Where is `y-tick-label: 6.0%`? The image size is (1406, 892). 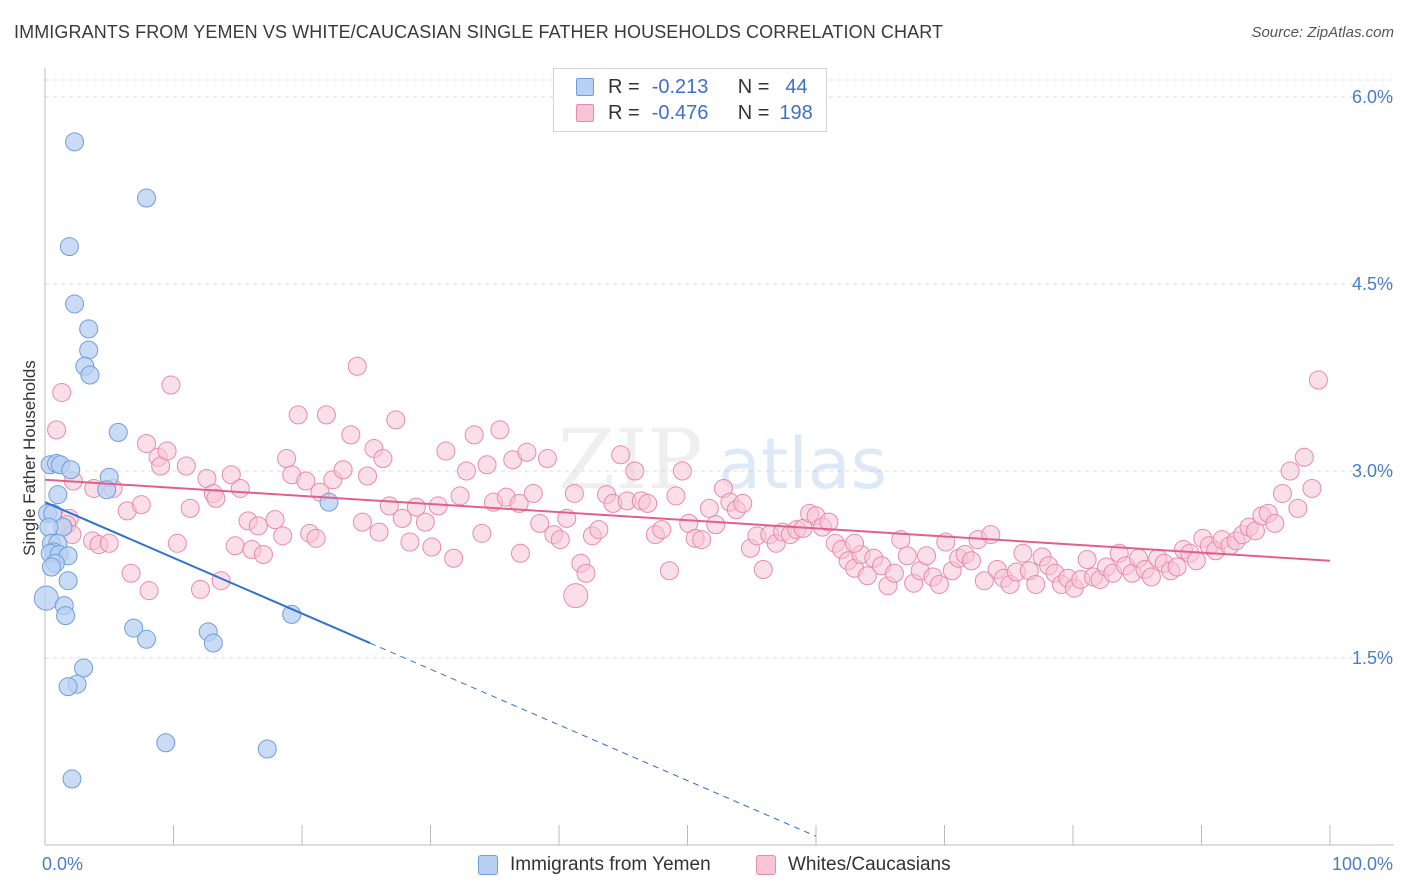
y-tick-label: 6.0% is located at coordinates (1372, 97).